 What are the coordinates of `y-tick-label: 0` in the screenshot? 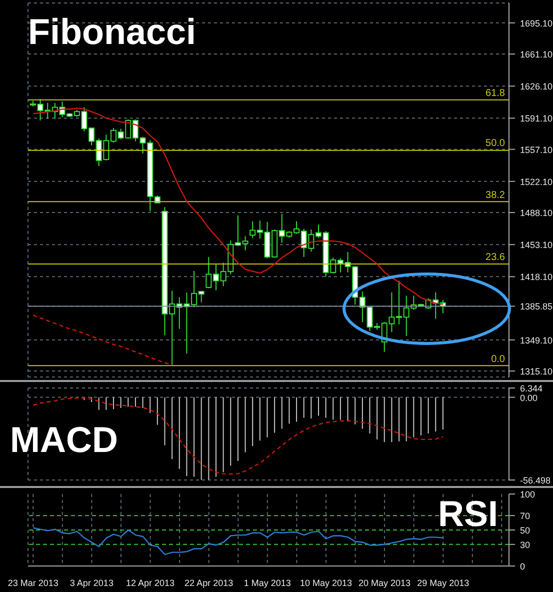 It's located at (523, 567).